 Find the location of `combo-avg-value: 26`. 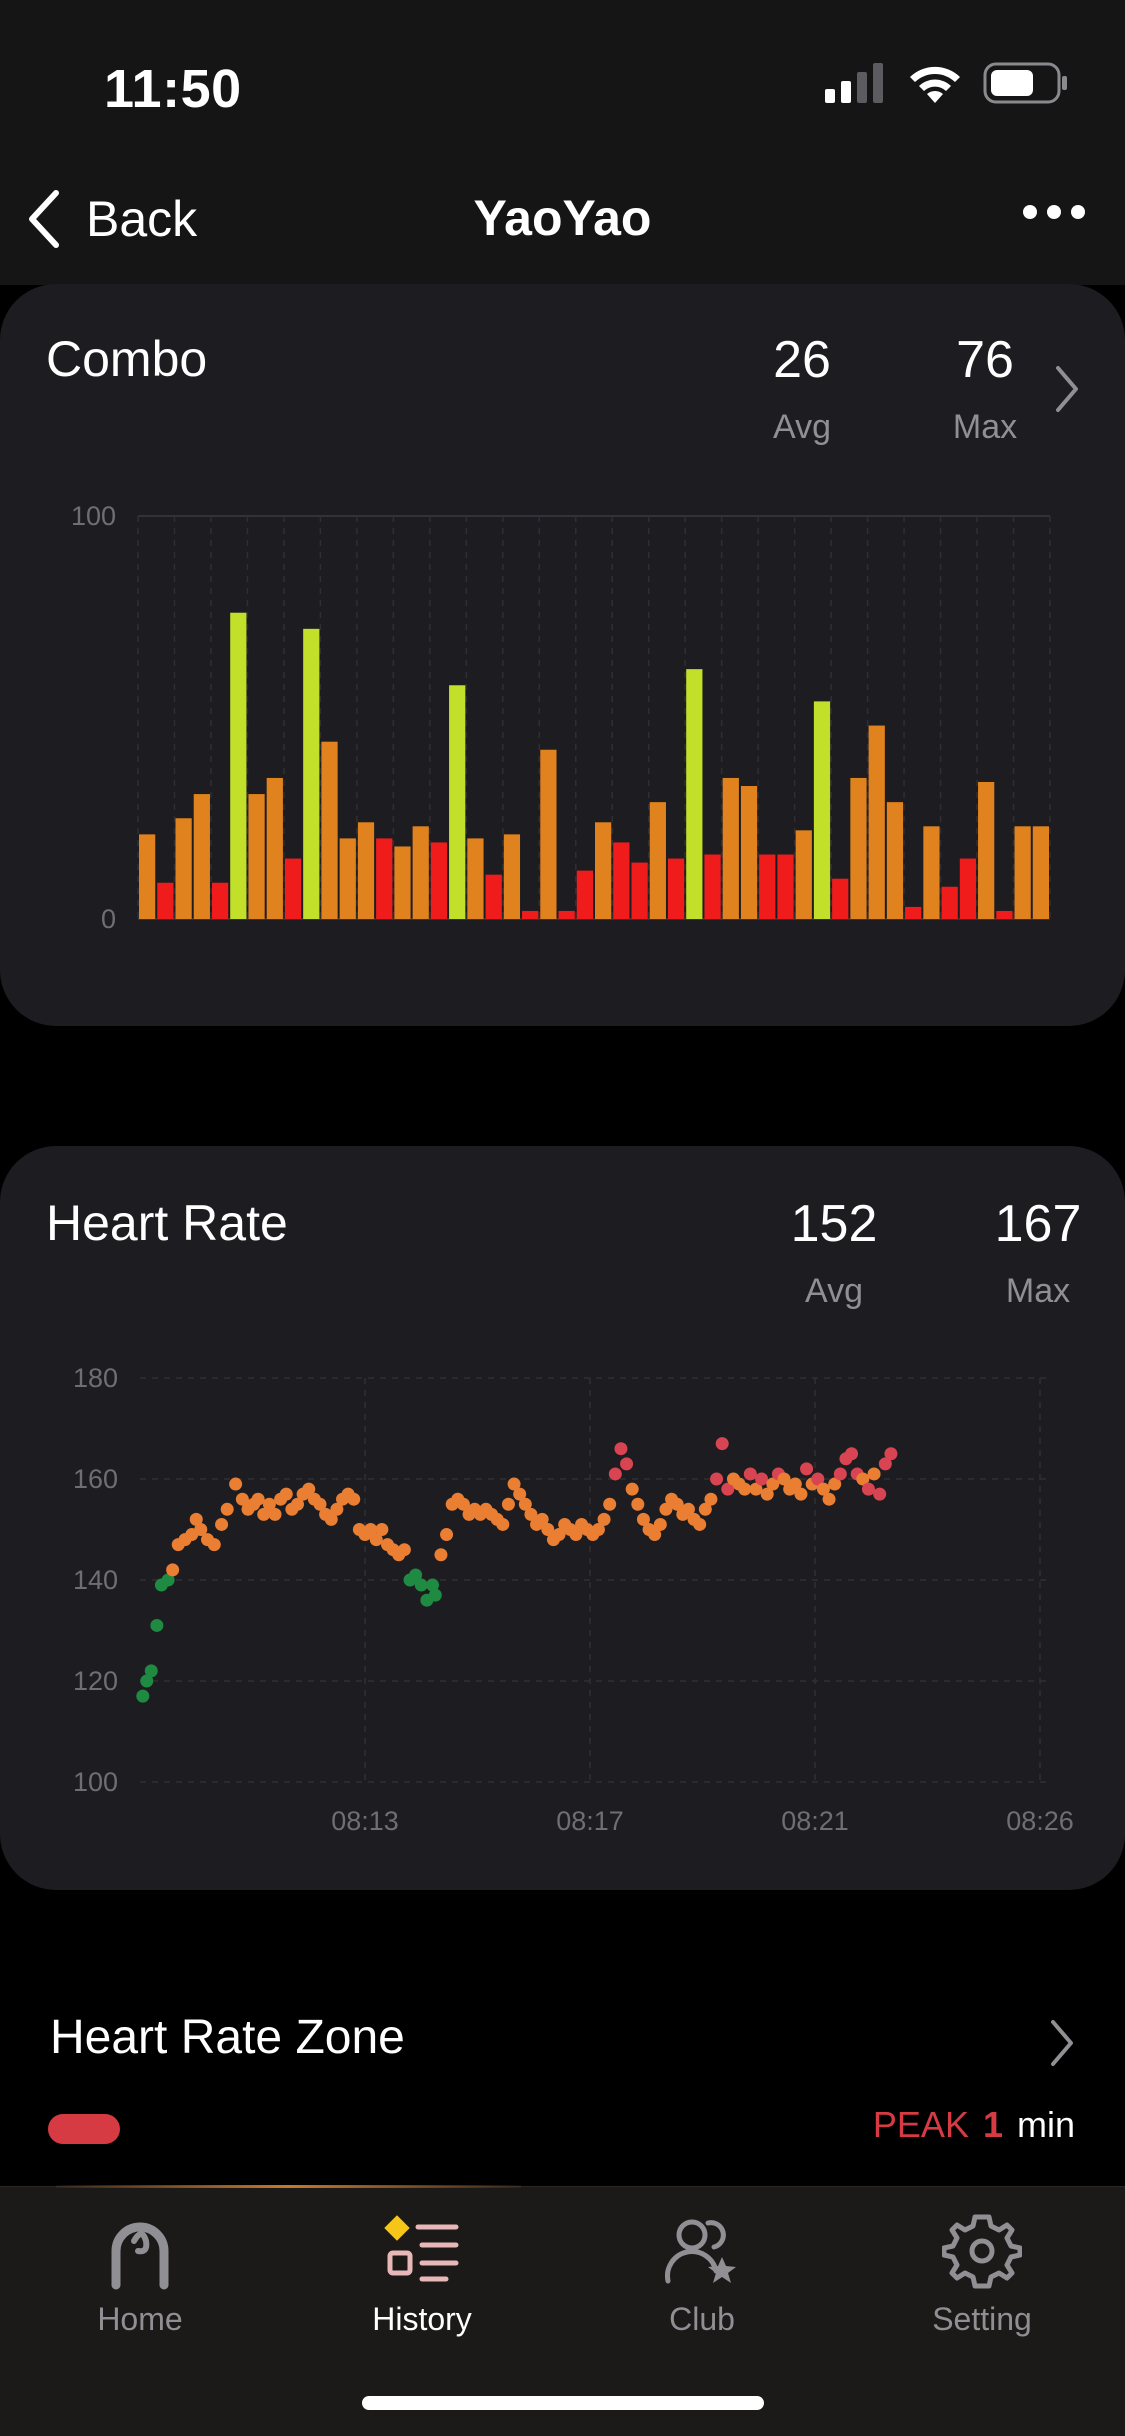

combo-avg-value: 26 is located at coordinates (802, 360).